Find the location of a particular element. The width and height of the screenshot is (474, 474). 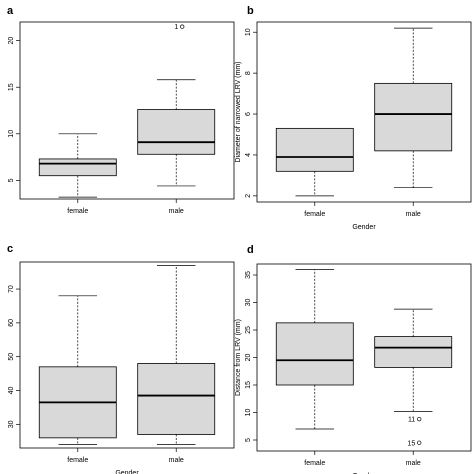

panel-label: b is located at coordinates (250, 11).